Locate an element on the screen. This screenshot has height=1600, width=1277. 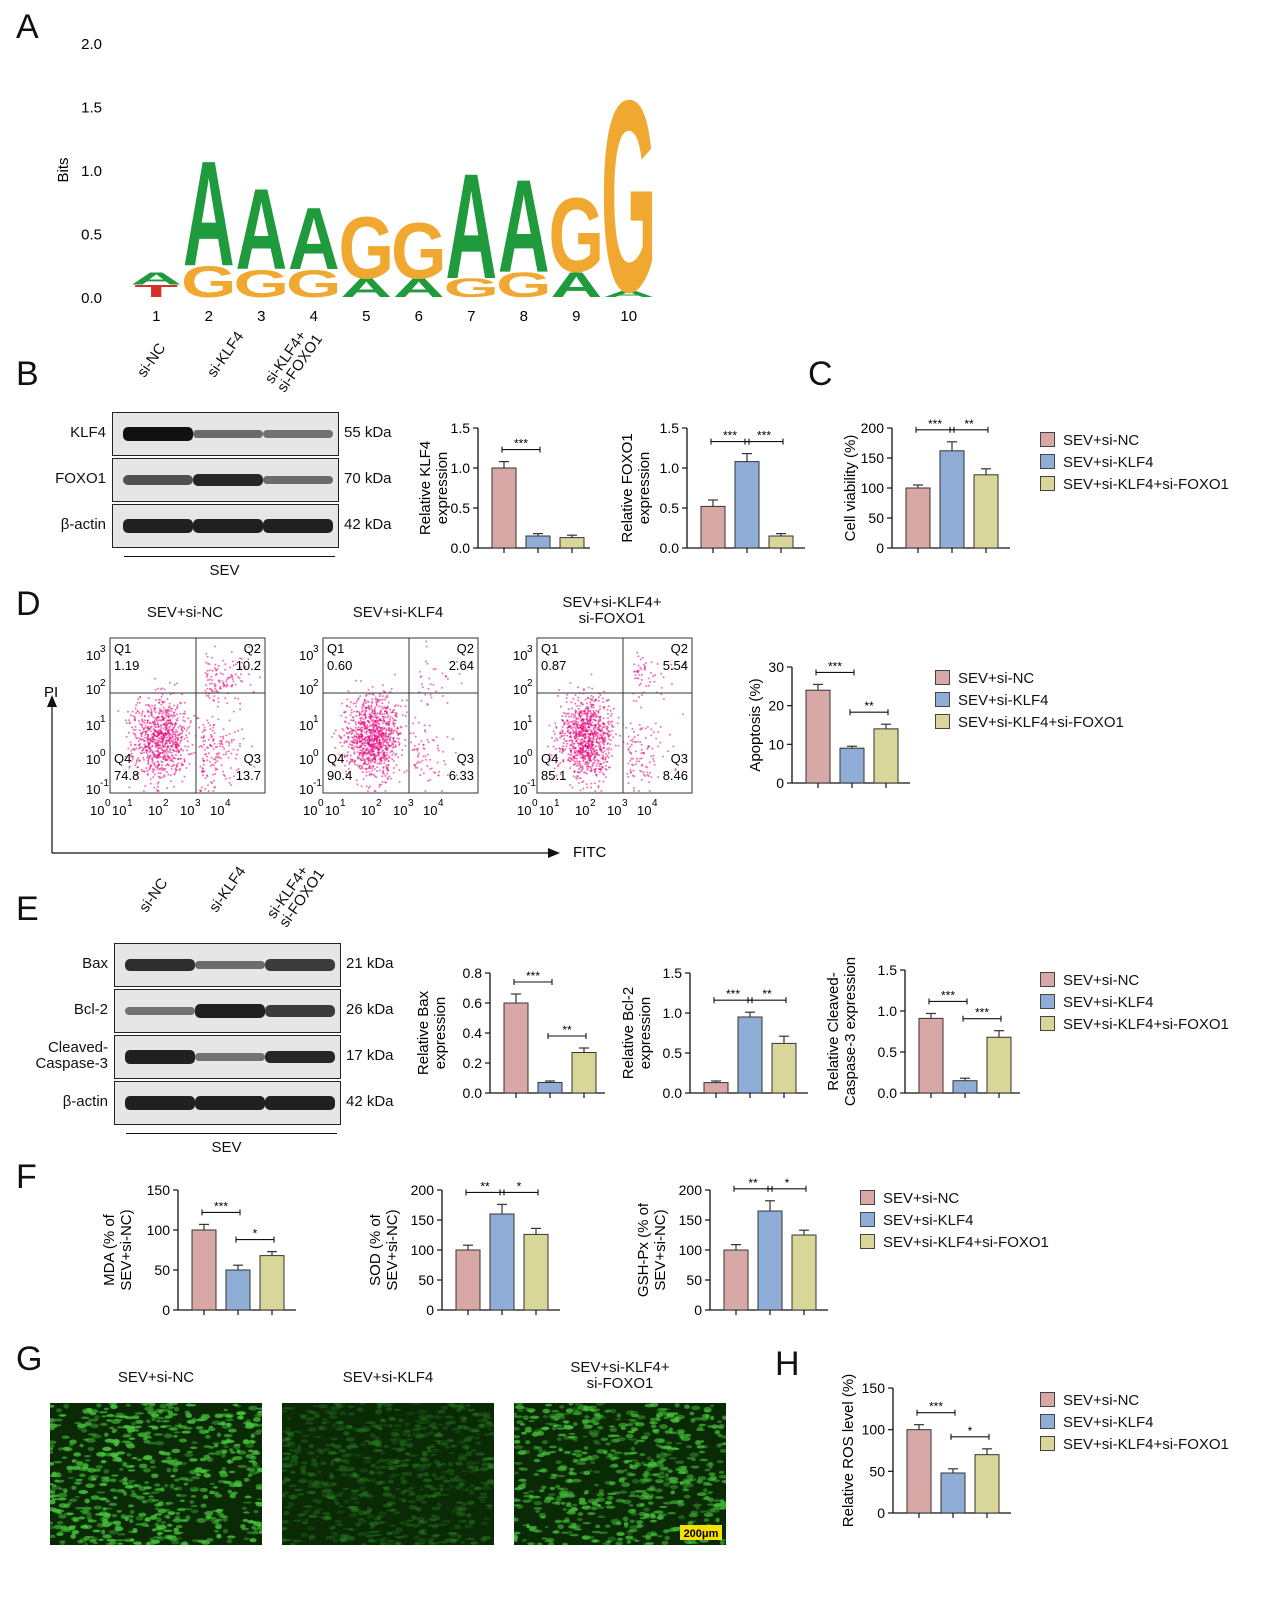
quadrant-q2: 10.2 is located at coordinates (248, 665).